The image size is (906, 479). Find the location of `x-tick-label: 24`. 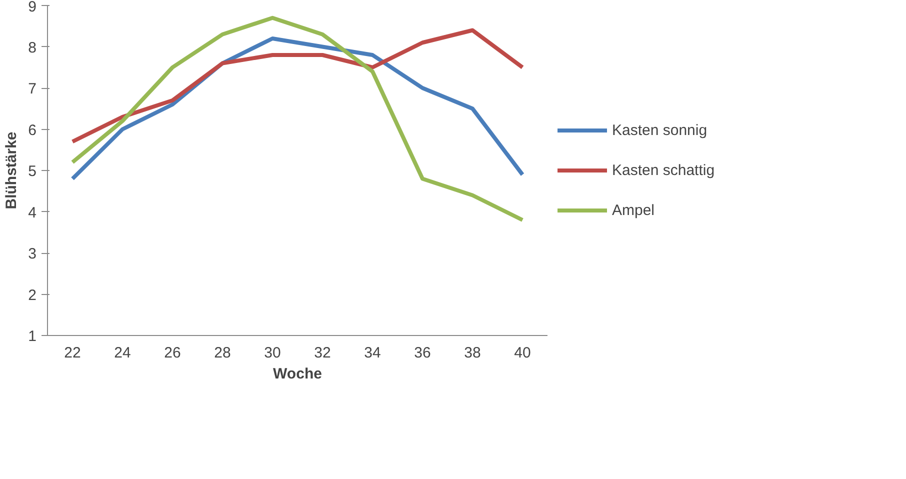

x-tick-label: 24 is located at coordinates (122, 353).